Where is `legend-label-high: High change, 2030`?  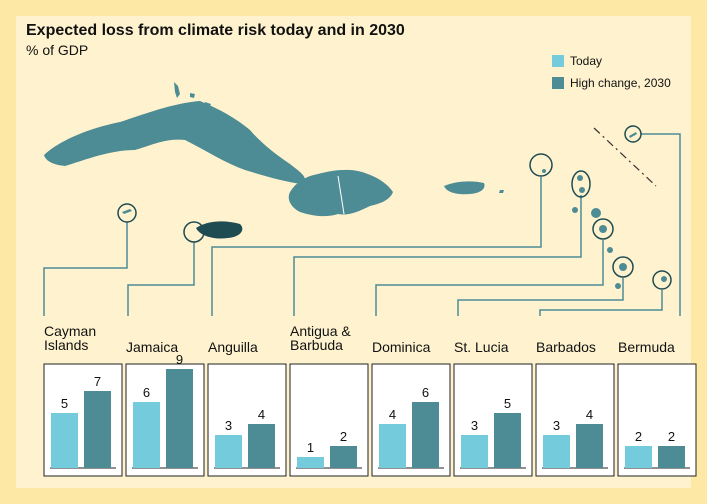
legend-label-high: High change, 2030 is located at coordinates (620, 83).